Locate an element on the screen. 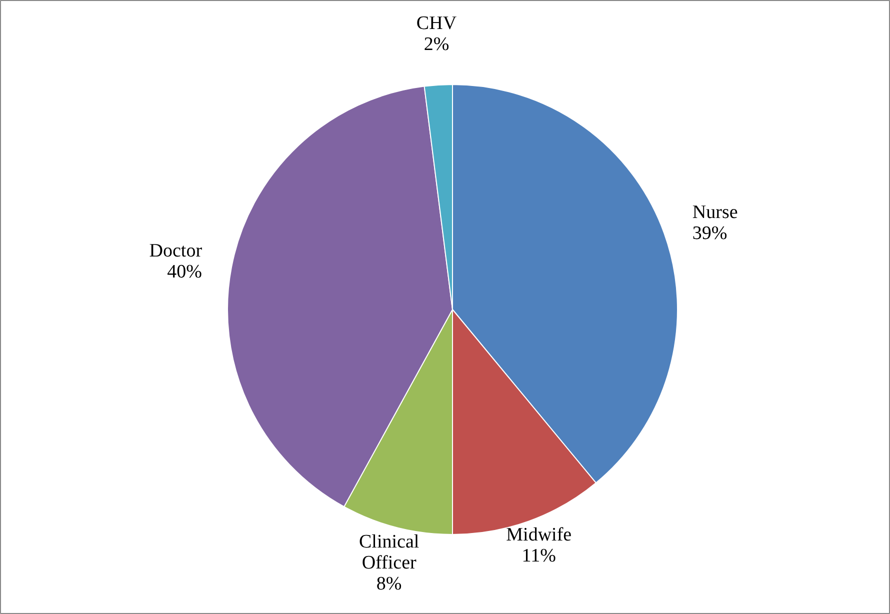 This screenshot has height=614, width=890. slice-label: Midwife is located at coordinates (539, 535).